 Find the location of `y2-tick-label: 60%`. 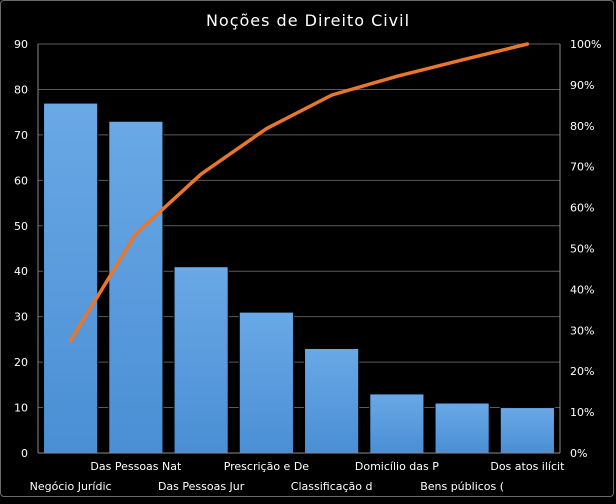

y2-tick-label: 60% is located at coordinates (582, 208).